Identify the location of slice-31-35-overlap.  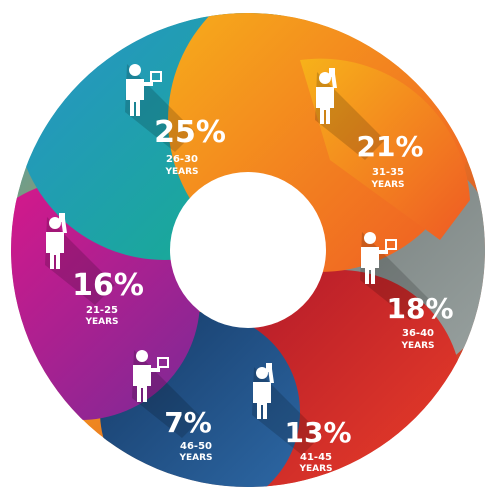
(385, 149).